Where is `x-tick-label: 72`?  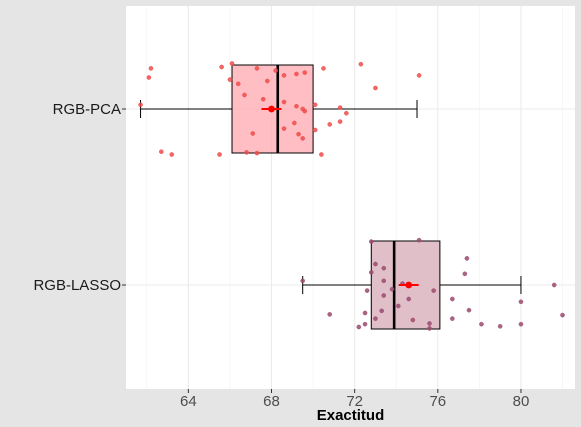
x-tick-label: 72 is located at coordinates (354, 401).